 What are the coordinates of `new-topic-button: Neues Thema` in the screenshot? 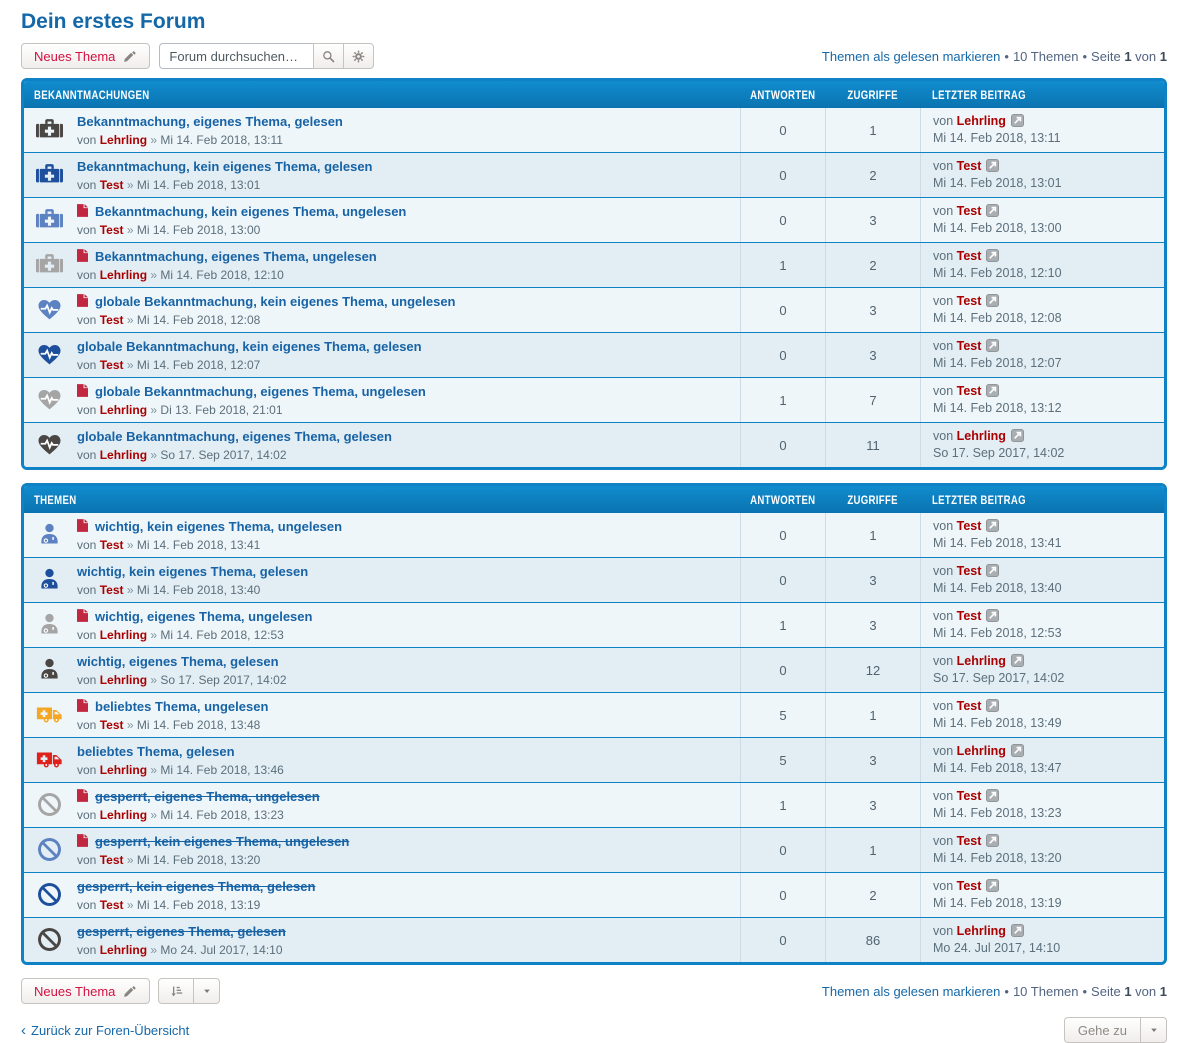 It's located at (86, 56).